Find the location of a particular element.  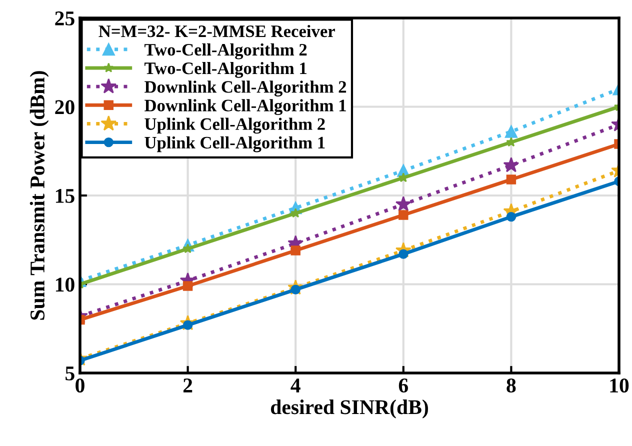

legend-label: Uplink Cell-Algorithm 2 is located at coordinates (234, 126).